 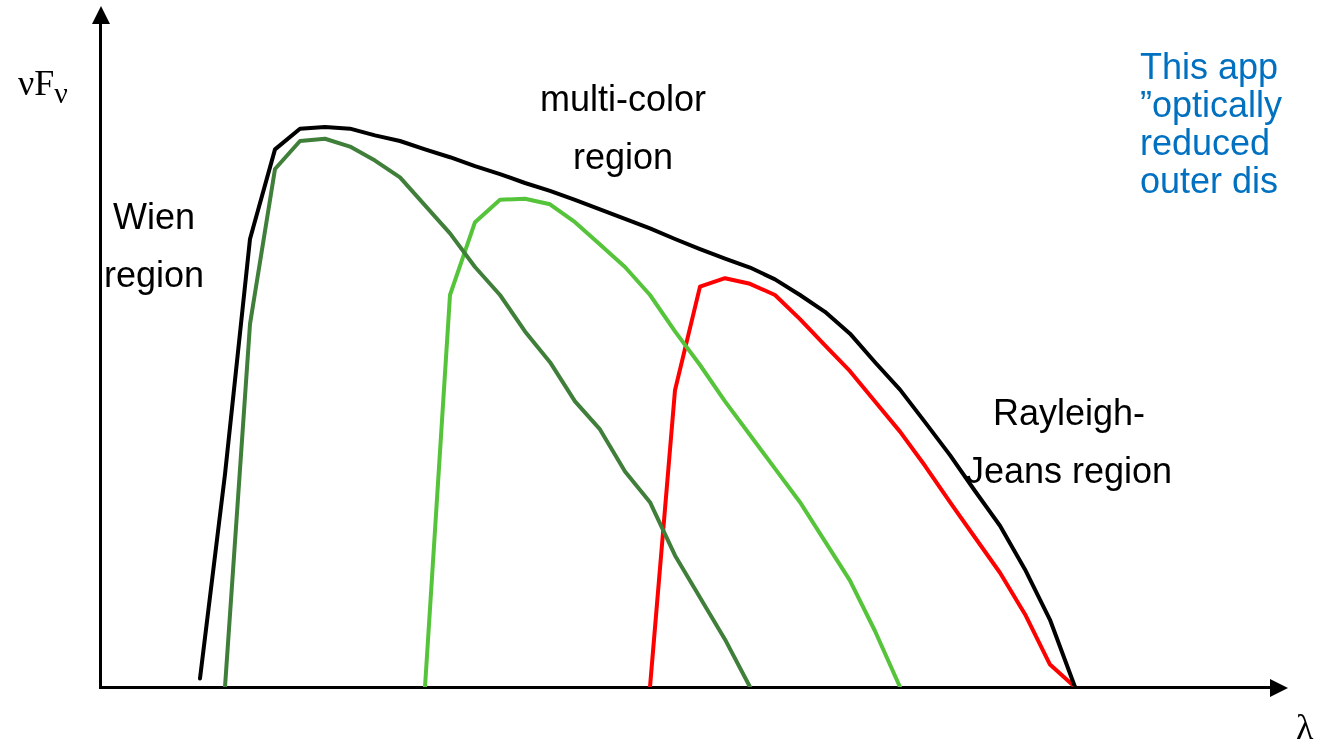 I want to click on y-axis-title: νF$_{ν}$, so click(x=43, y=86).